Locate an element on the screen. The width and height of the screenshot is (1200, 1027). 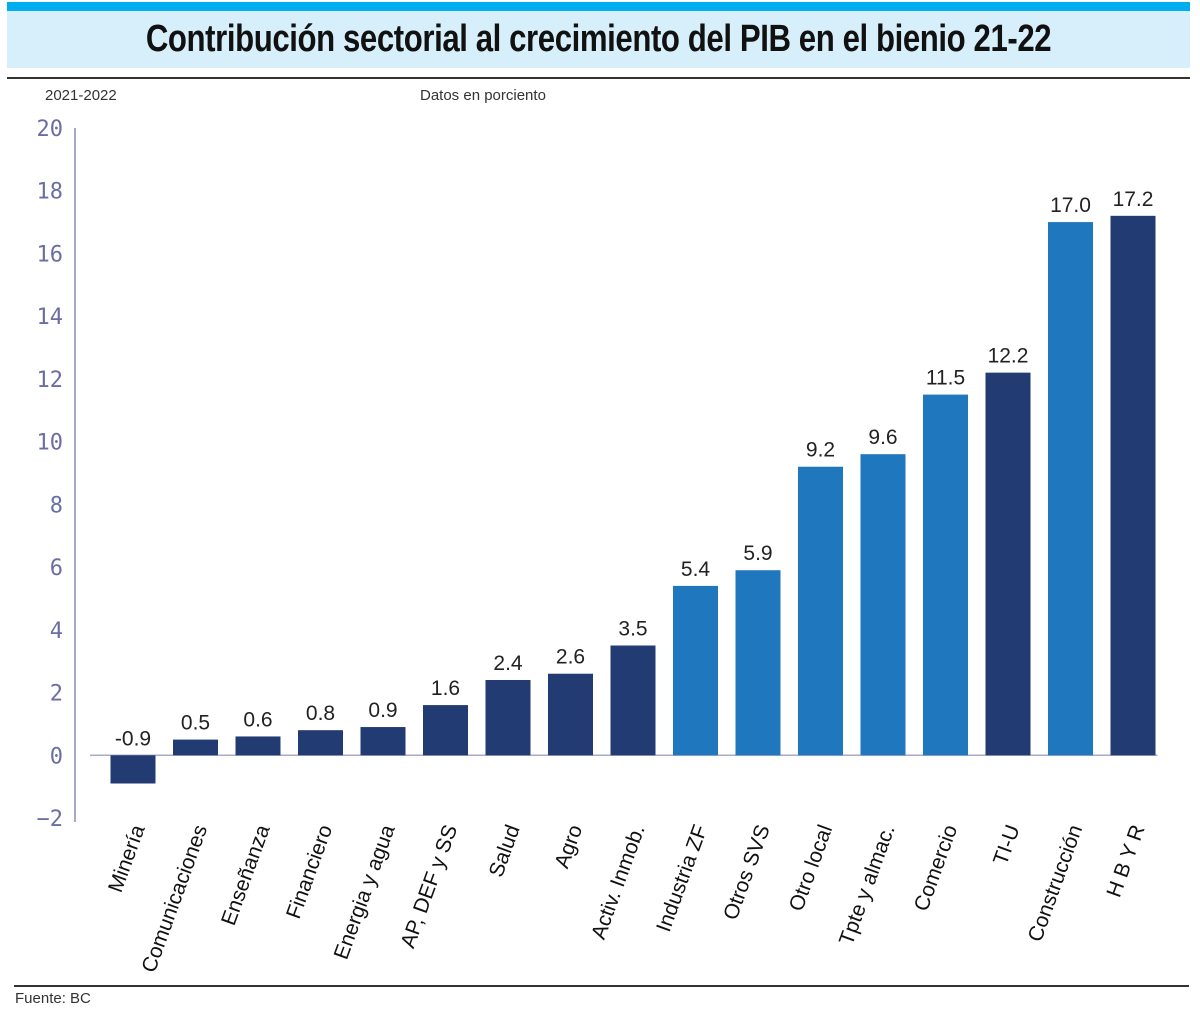
value-label: 0.8 is located at coordinates (320, 713).